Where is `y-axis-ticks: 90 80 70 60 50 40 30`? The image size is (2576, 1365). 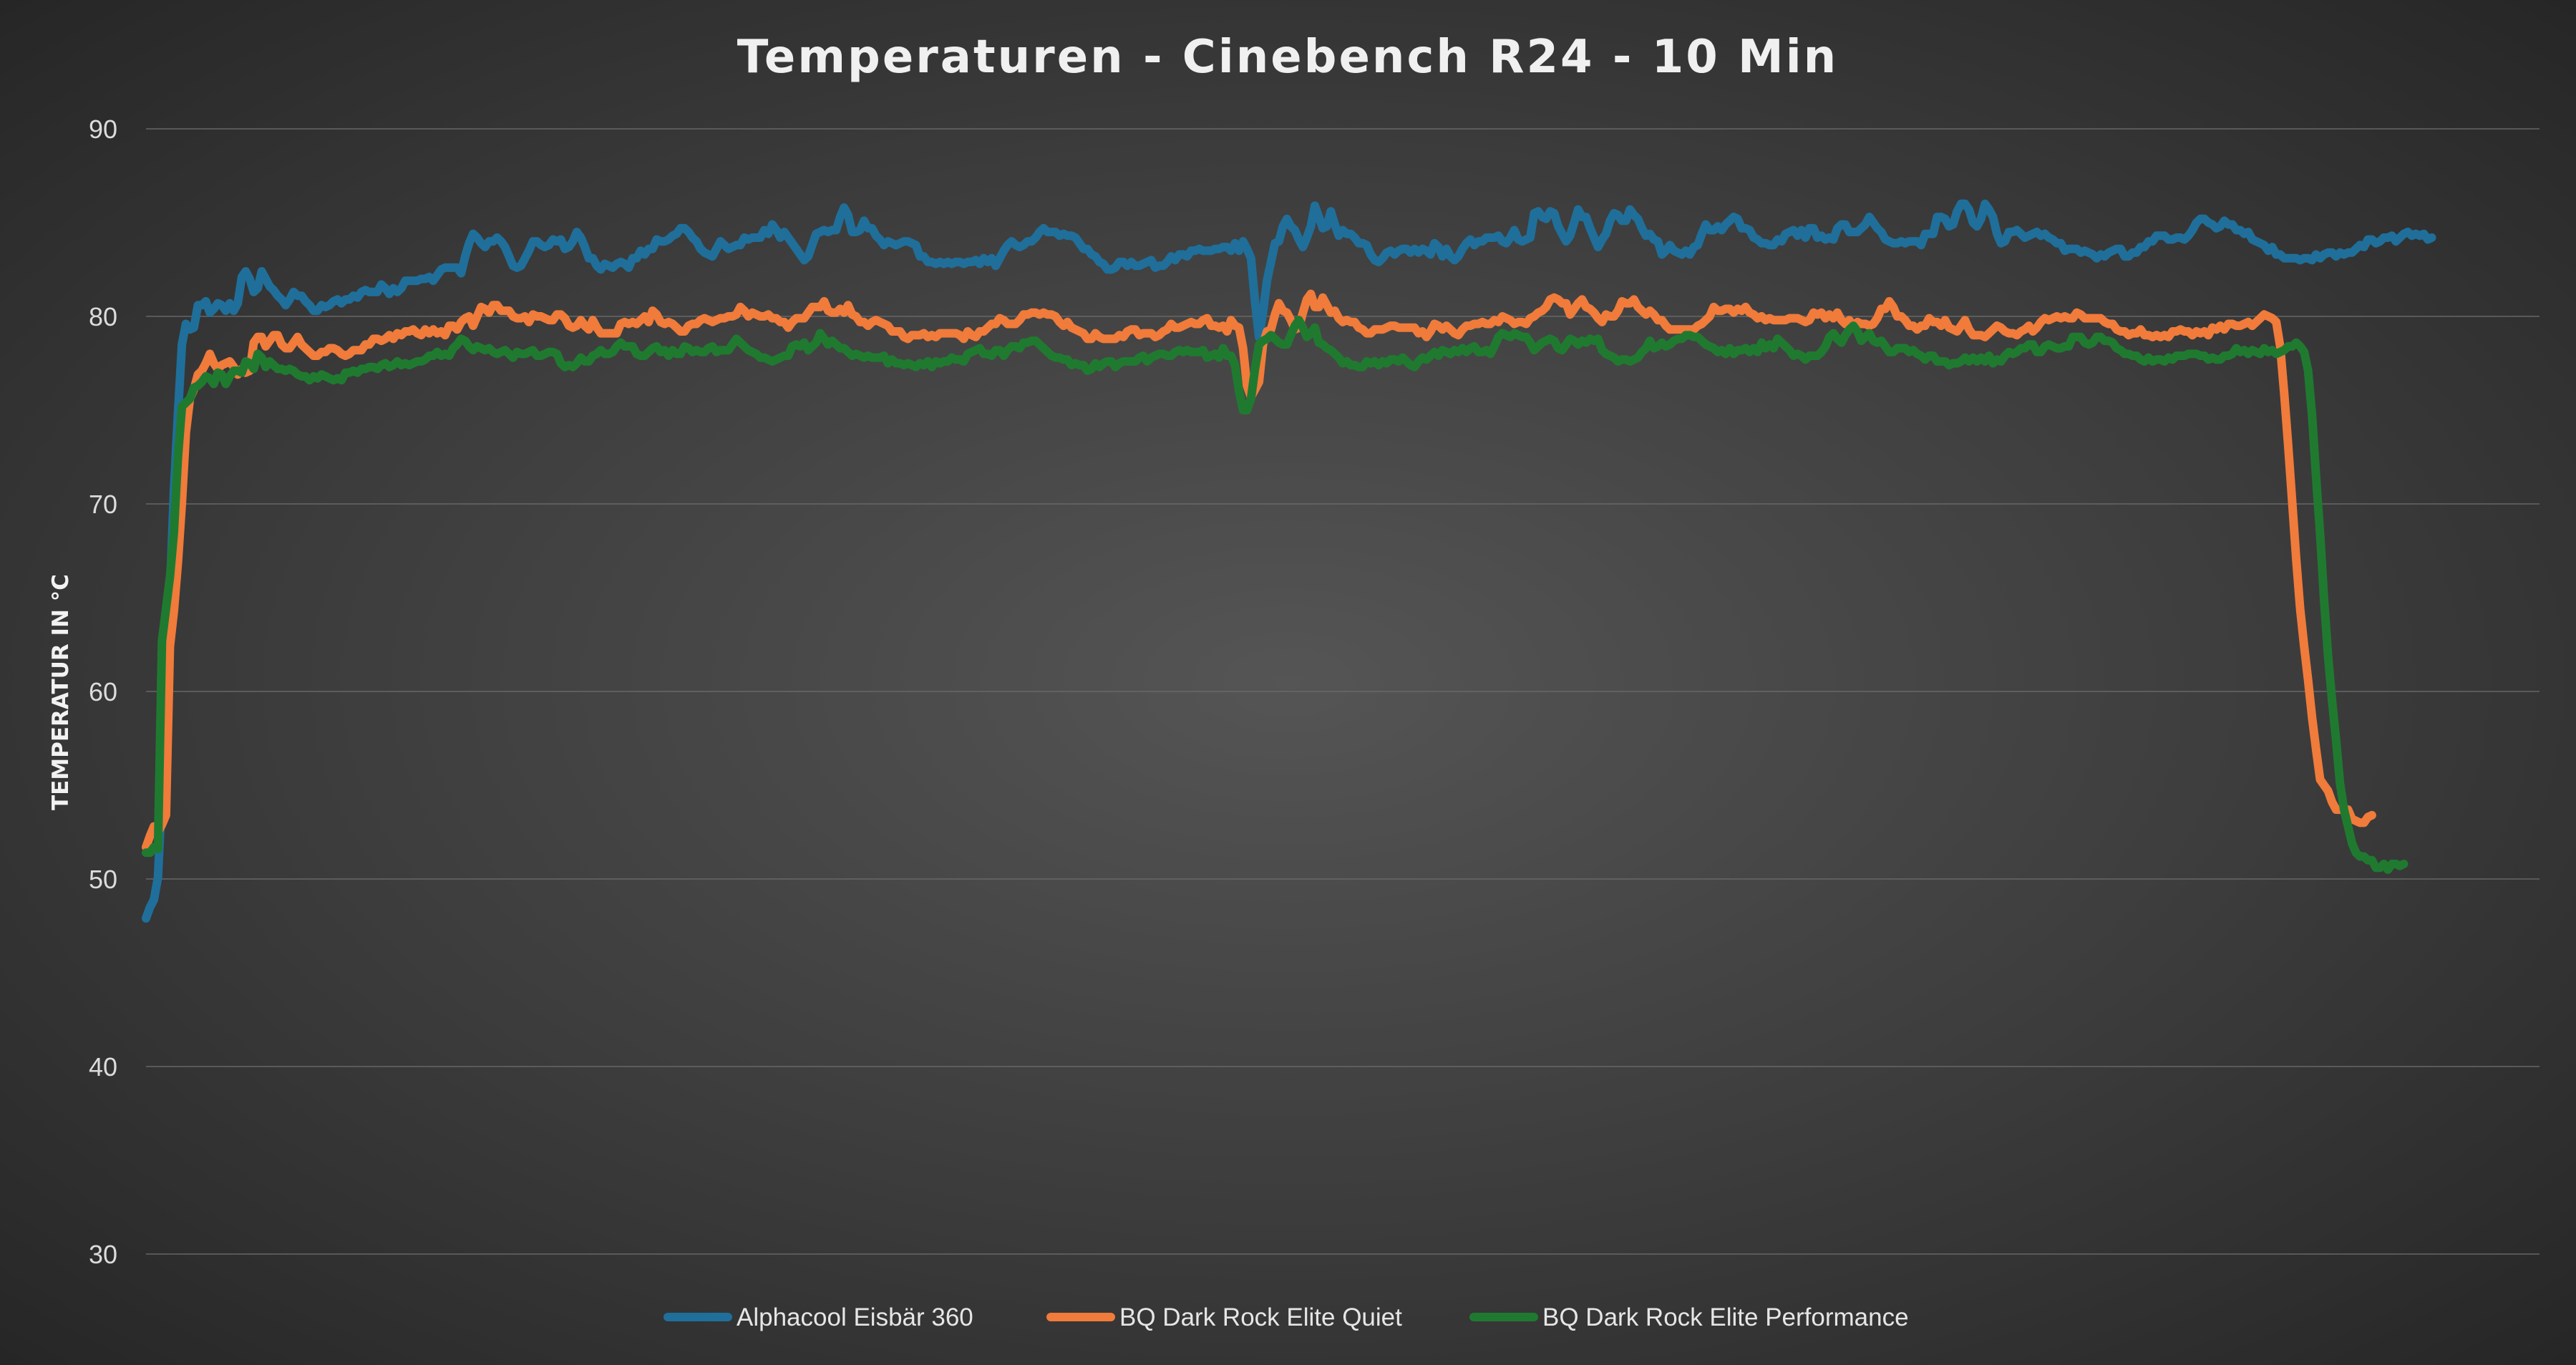 y-axis-ticks: 90 80 70 60 50 40 30 is located at coordinates (103, 692).